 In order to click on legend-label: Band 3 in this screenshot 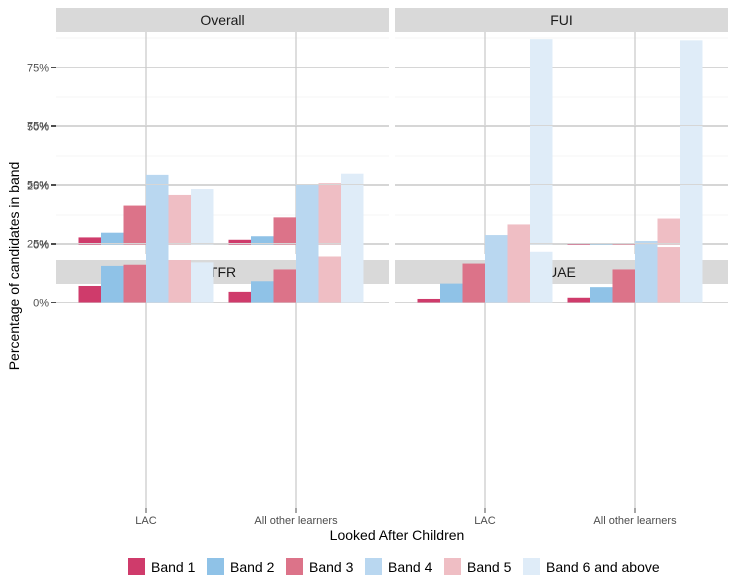, I will do `click(331, 567)`.